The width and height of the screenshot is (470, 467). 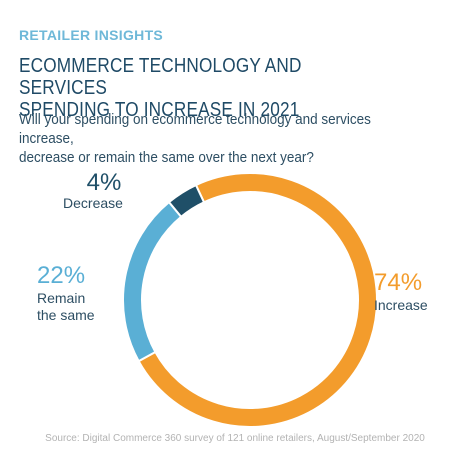 What do you see at coordinates (398, 282) in the screenshot?
I see `increase-value-label: 74%` at bounding box center [398, 282].